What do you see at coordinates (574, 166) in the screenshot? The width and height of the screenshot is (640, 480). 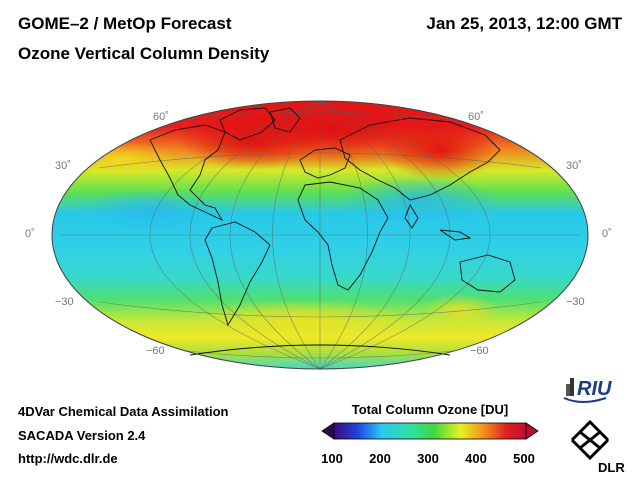 I see `lat-label-right-30: 30˚` at bounding box center [574, 166].